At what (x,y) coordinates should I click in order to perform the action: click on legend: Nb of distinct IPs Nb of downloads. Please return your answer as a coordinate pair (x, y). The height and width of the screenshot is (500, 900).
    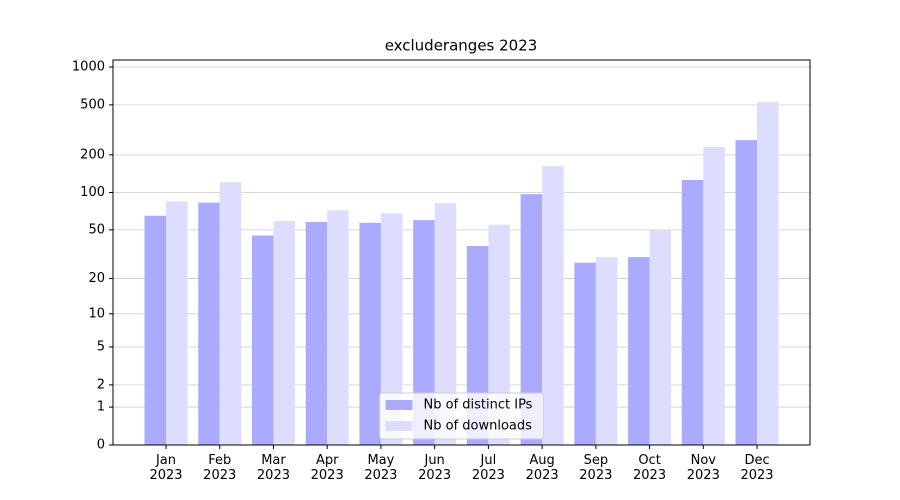
    Looking at the image, I should click on (461, 416).